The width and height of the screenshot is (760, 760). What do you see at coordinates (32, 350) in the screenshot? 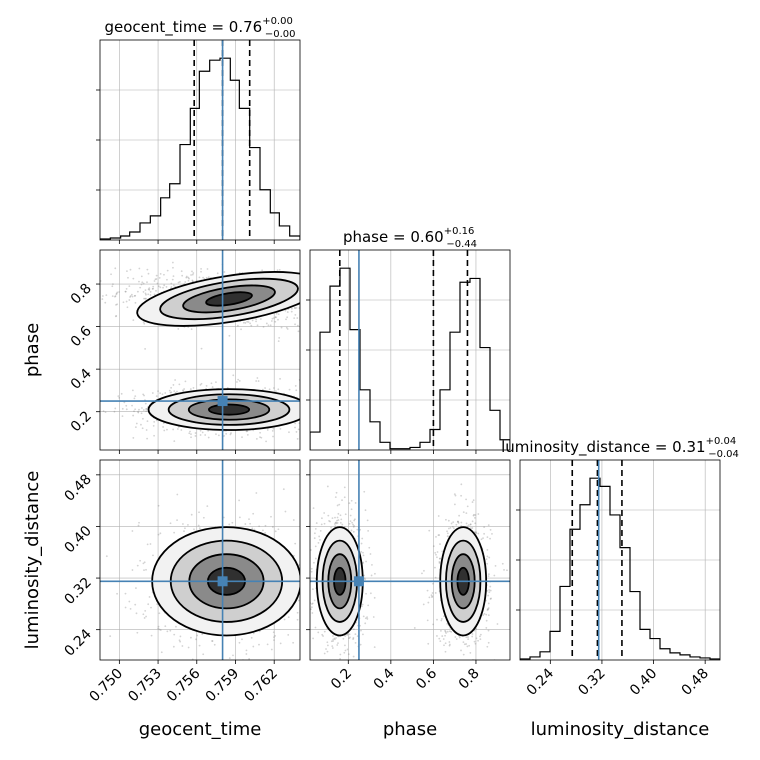
I see `y-axis-label-phase: phase` at bounding box center [32, 350].